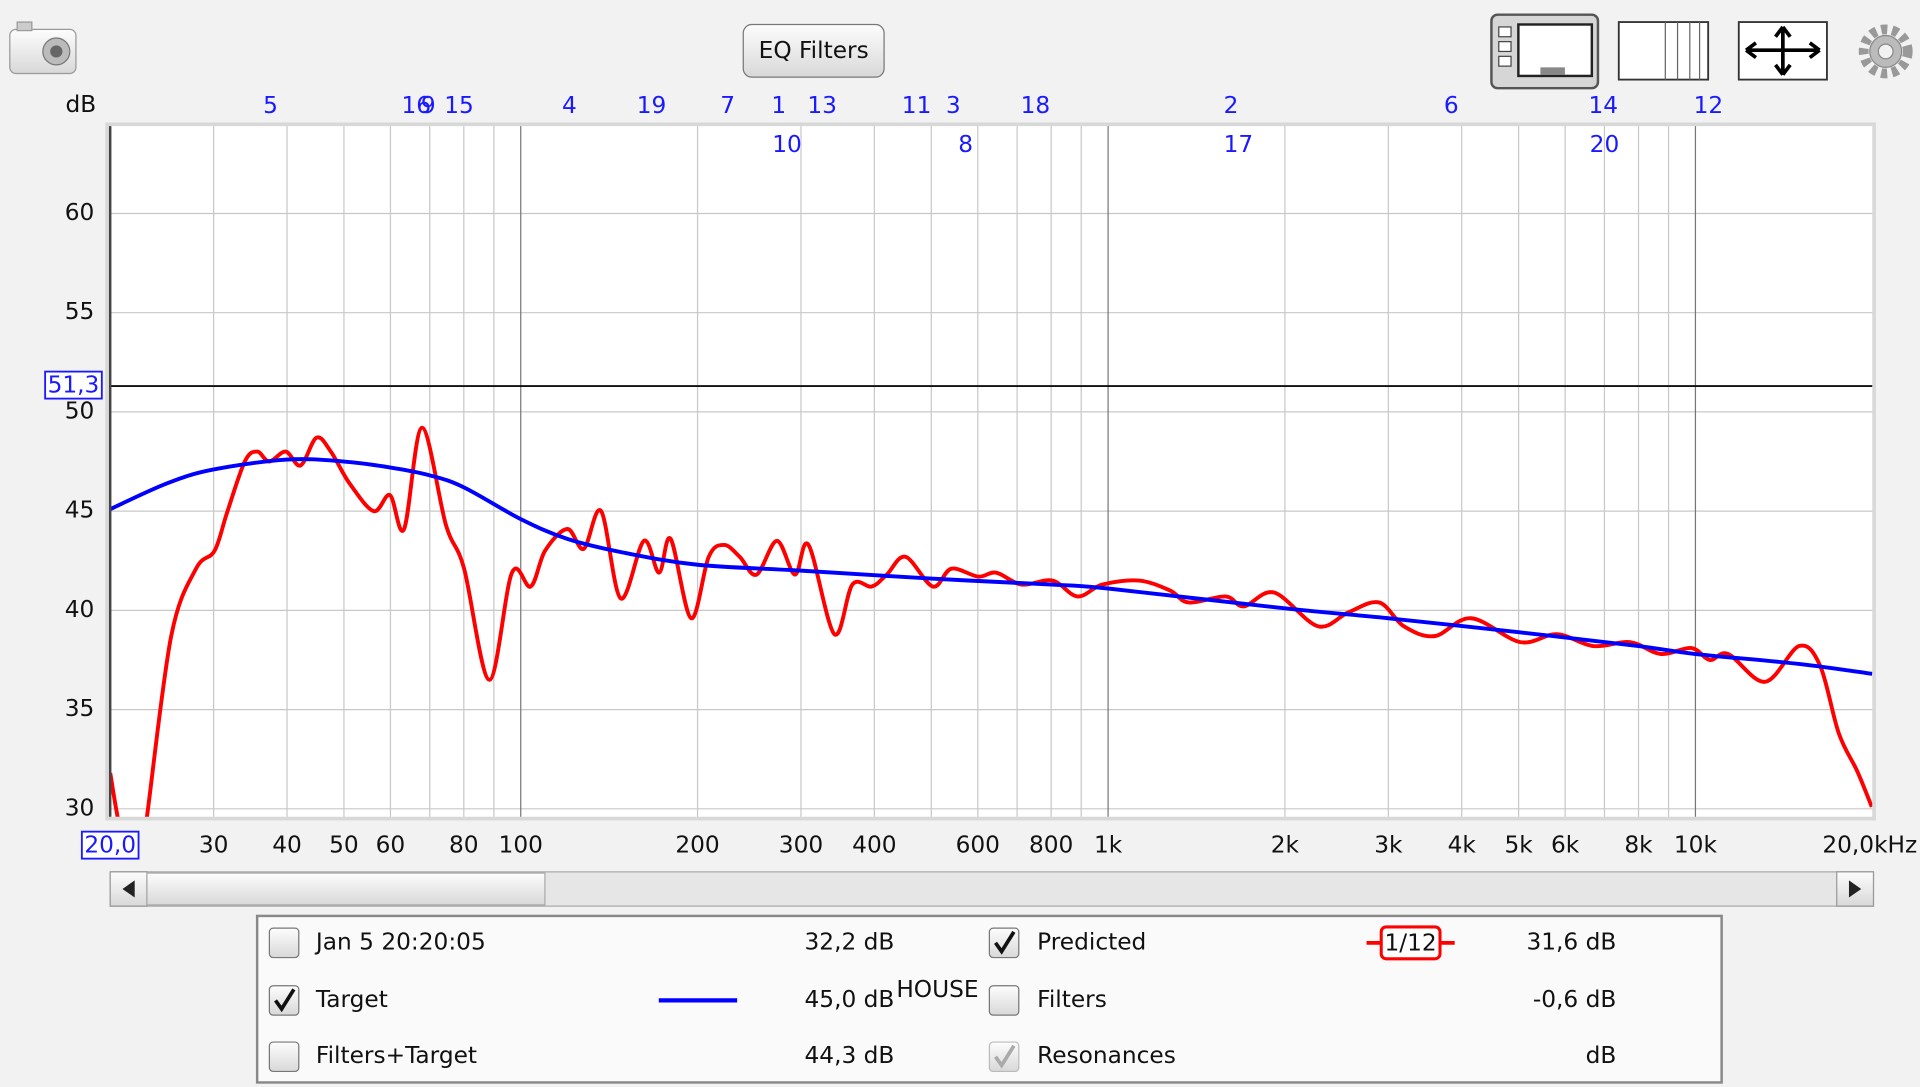  What do you see at coordinates (569, 105) in the screenshot?
I see `filter-marker: 4` at bounding box center [569, 105].